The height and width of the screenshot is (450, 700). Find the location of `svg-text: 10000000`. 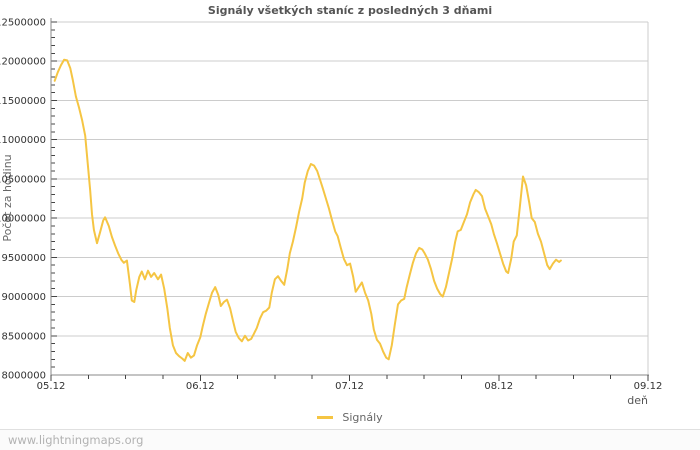

svg-text: 10000000 is located at coordinates (23, 219).